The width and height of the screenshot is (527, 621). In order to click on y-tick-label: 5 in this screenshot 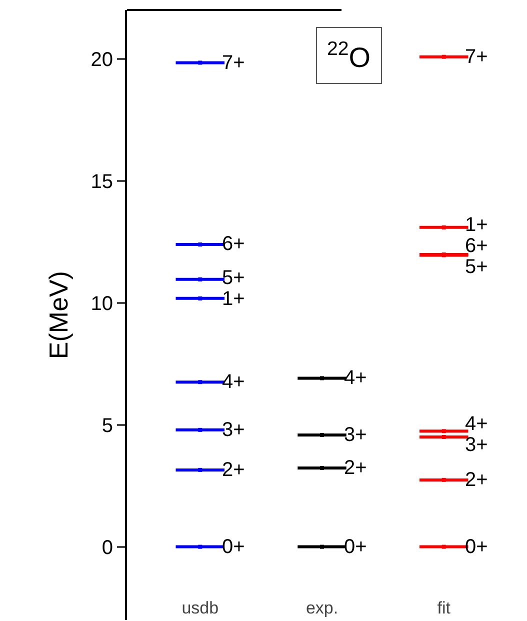, I will do `click(107, 425)`.